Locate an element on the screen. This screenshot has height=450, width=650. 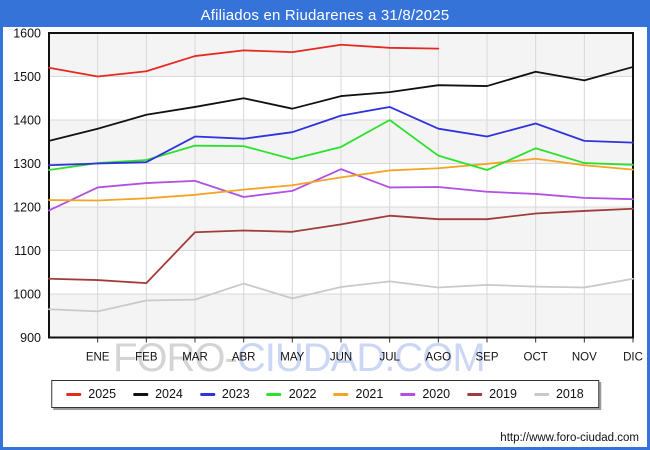
legend-item-2020: 2020 is located at coordinates (425, 394).